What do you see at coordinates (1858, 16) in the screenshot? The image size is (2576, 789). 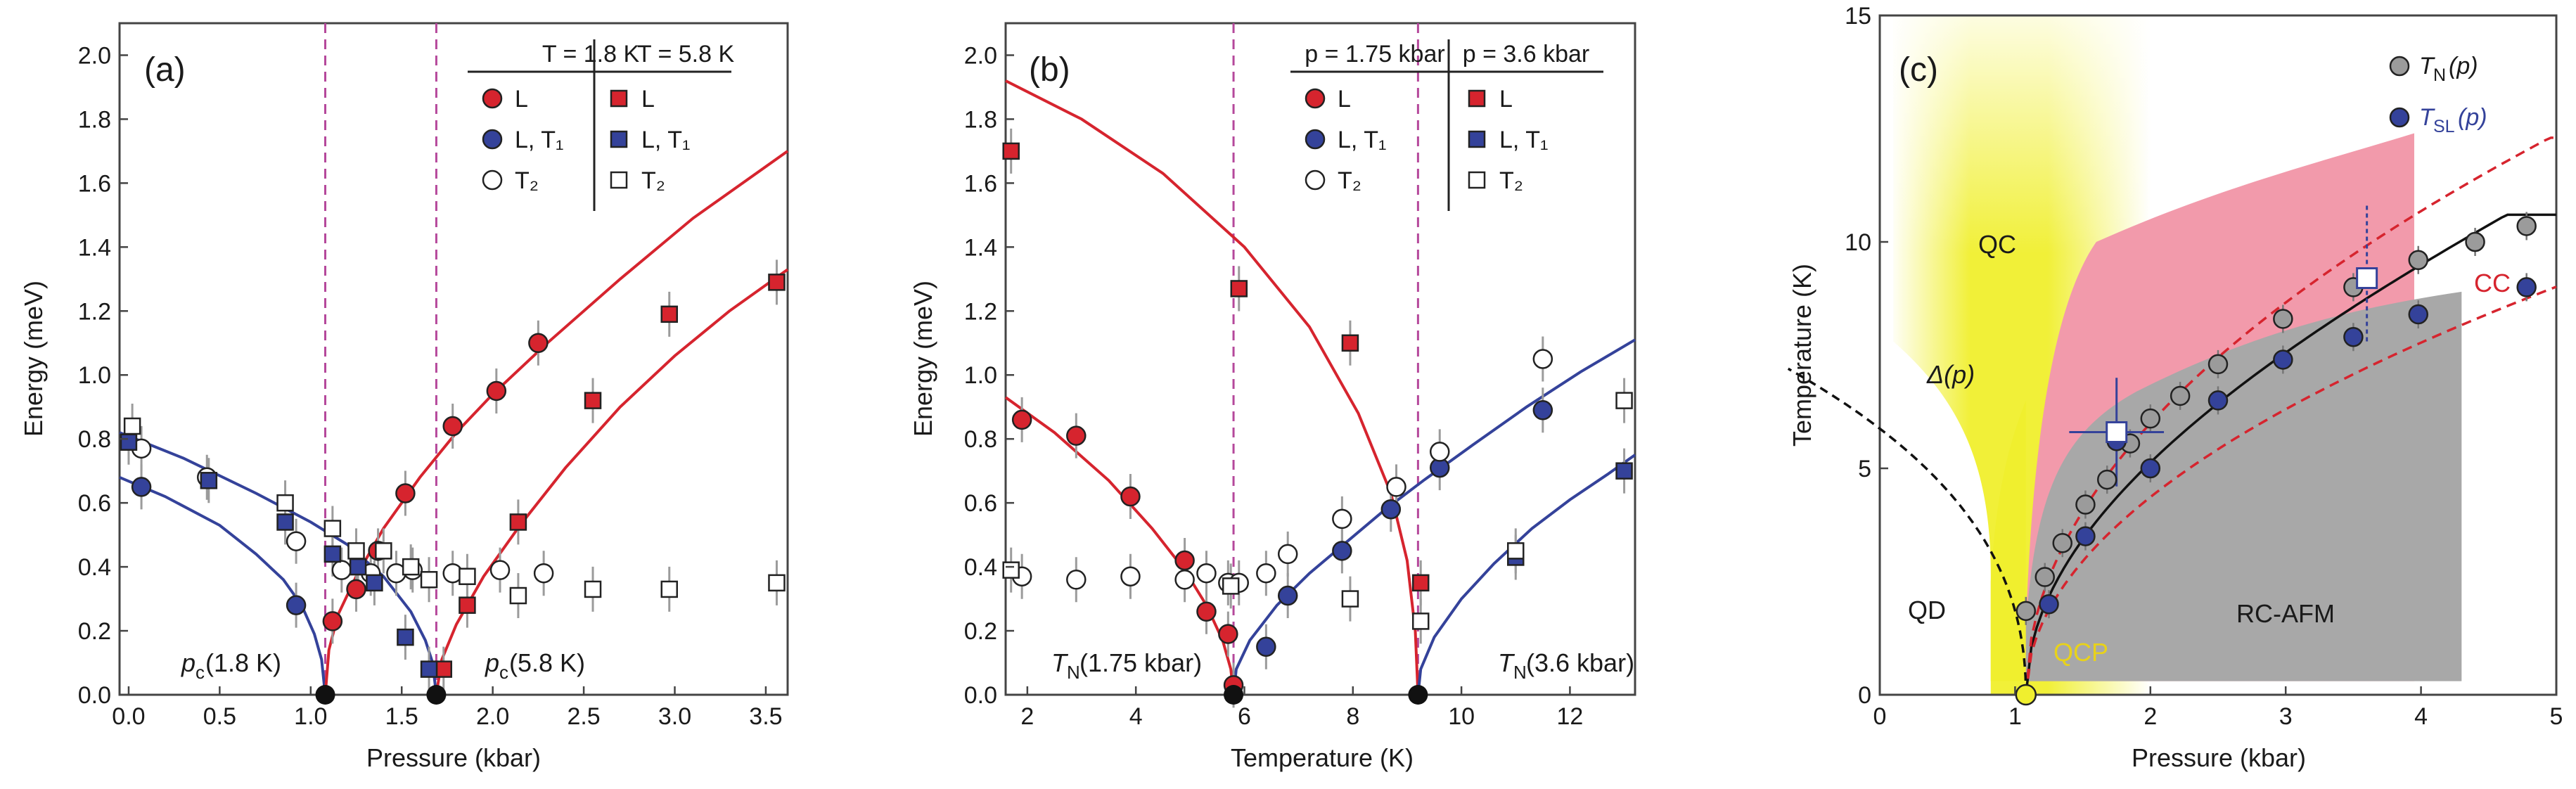 I see `ytick-label: 15` at bounding box center [1858, 16].